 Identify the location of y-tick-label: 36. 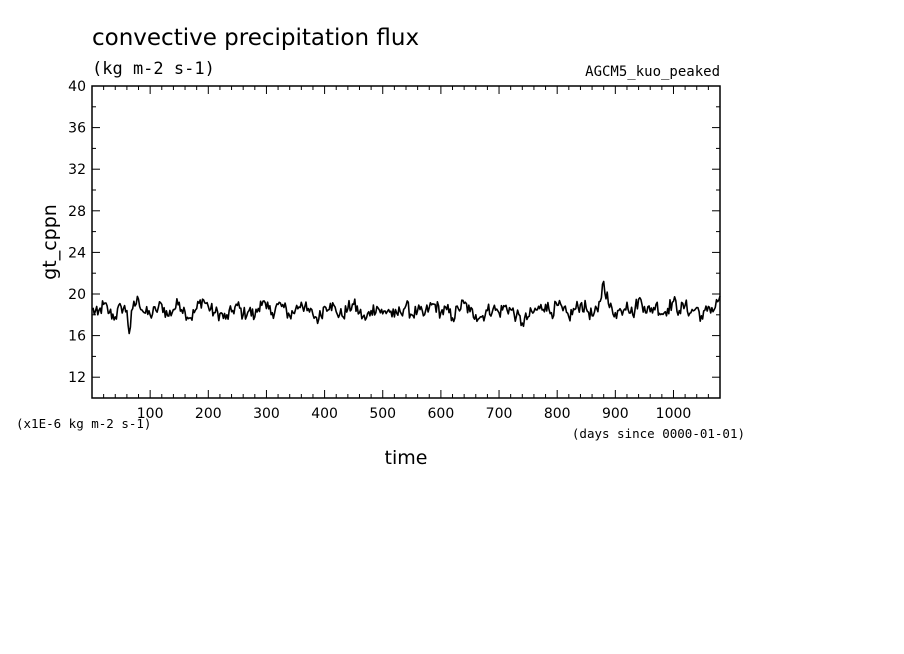
(77, 129).